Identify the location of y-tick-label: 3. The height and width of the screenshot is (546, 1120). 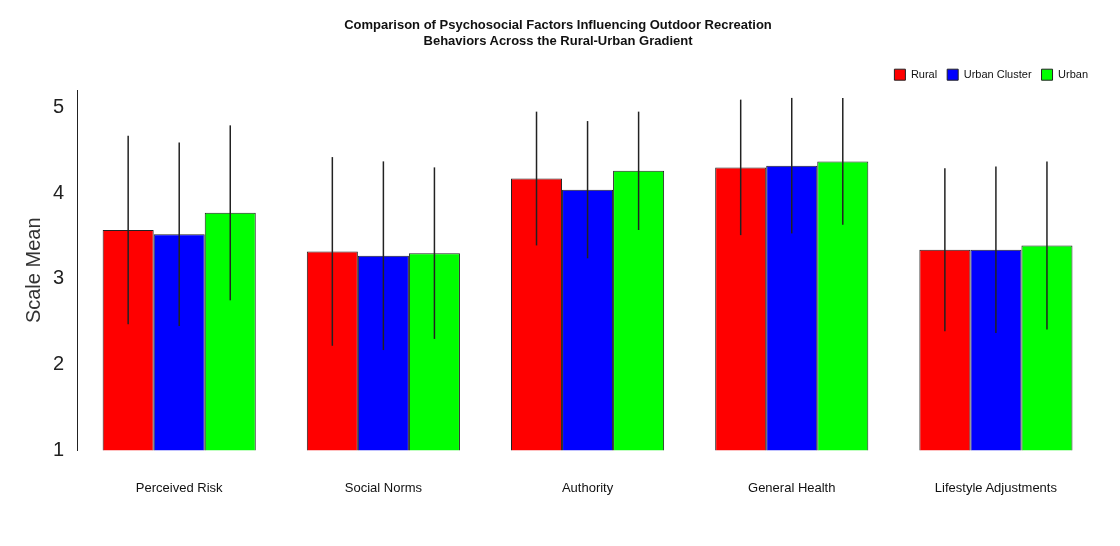
(59, 277).